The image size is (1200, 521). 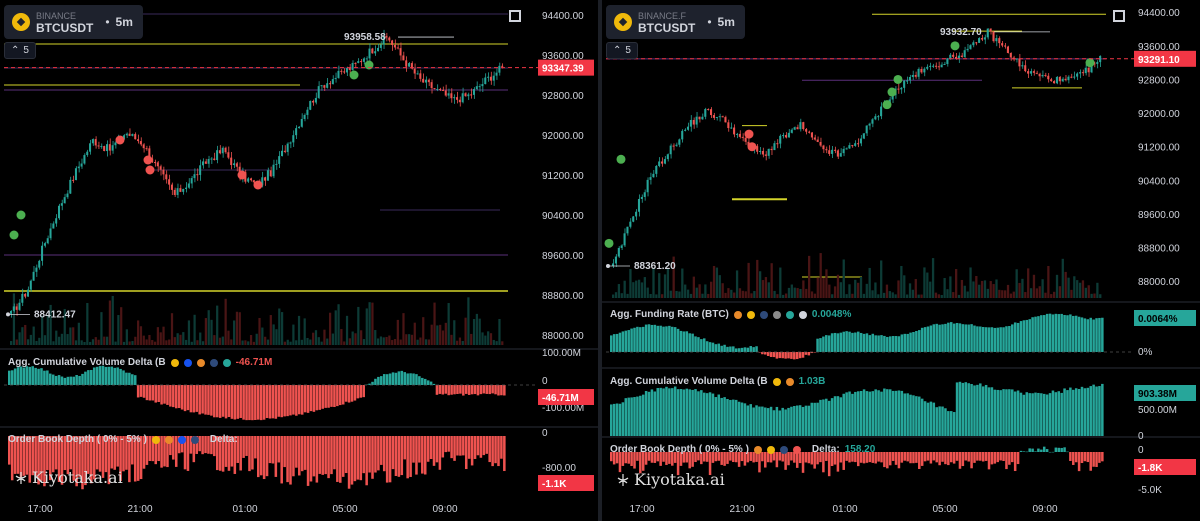 What do you see at coordinates (679, 479) in the screenshot?
I see `watermark-text: Kiyotaka.ai` at bounding box center [679, 479].